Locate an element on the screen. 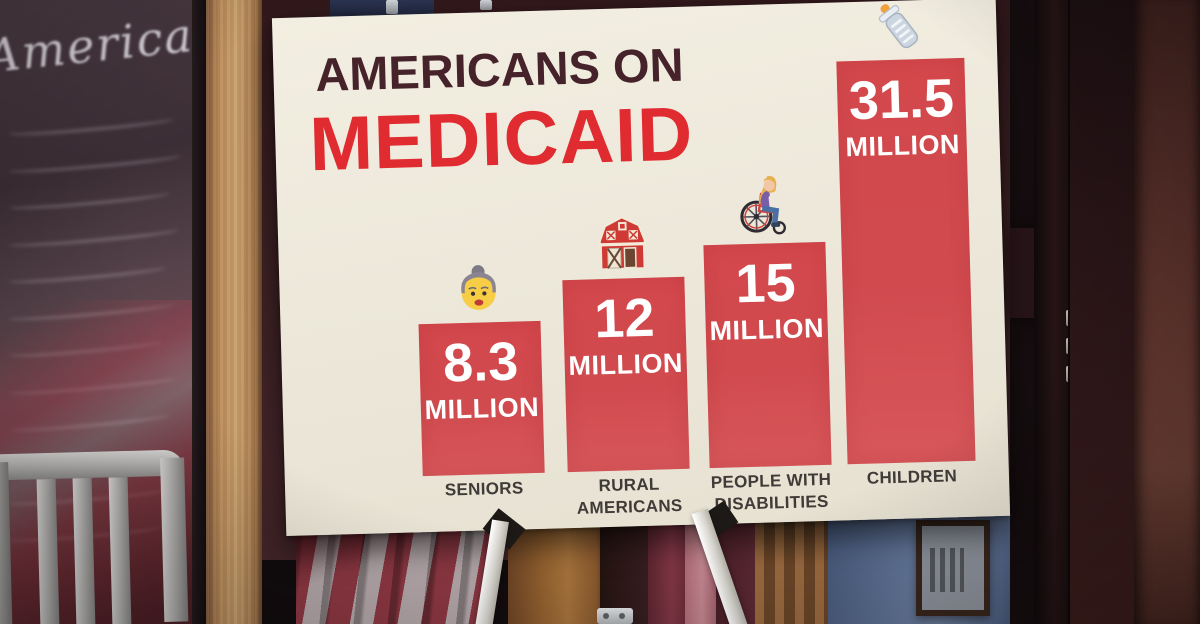  woman-in-manual-wheelchair-emoji is located at coordinates (763, 205).